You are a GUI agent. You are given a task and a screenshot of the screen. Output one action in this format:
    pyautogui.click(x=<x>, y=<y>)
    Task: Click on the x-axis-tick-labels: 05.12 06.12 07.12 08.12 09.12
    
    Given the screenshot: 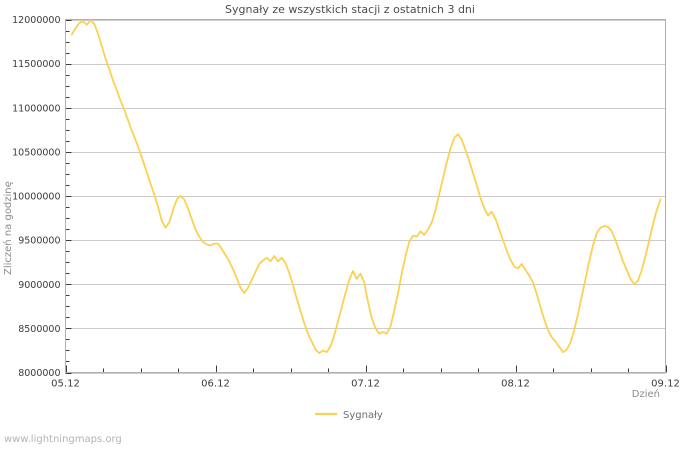 What is the action you would take?
    pyautogui.click(x=365, y=384)
    